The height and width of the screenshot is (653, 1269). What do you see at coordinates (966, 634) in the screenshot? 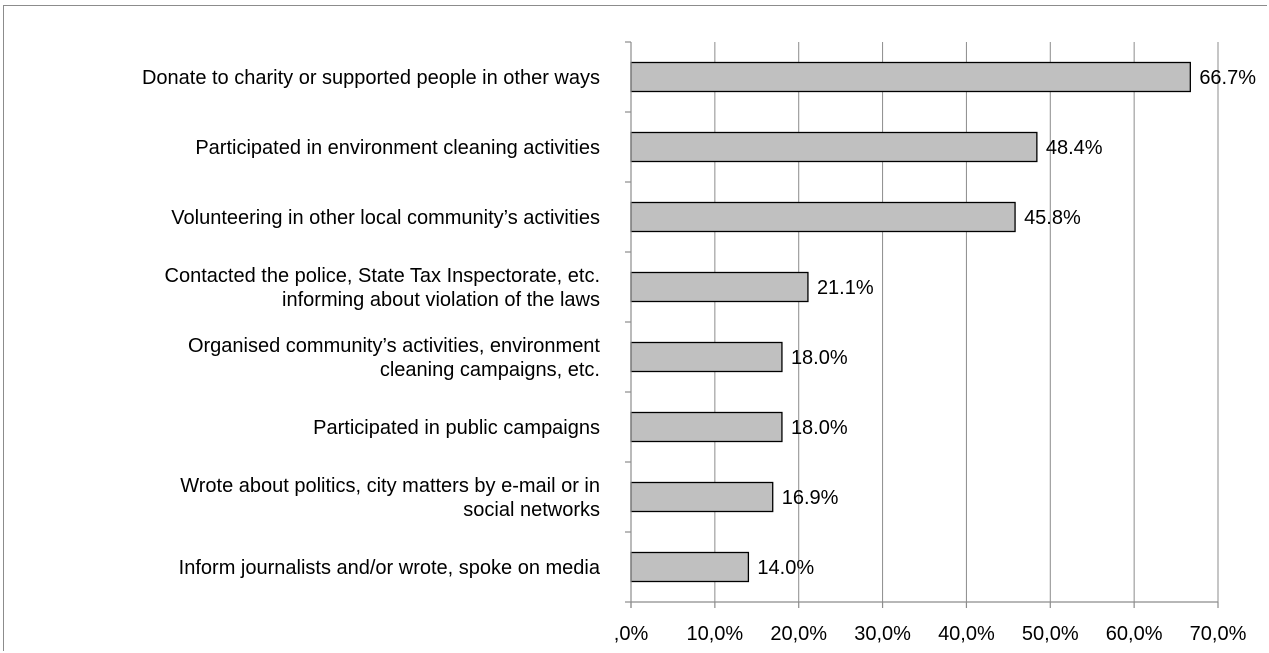
I see `x-tick-label: 40,0%` at bounding box center [966, 634].